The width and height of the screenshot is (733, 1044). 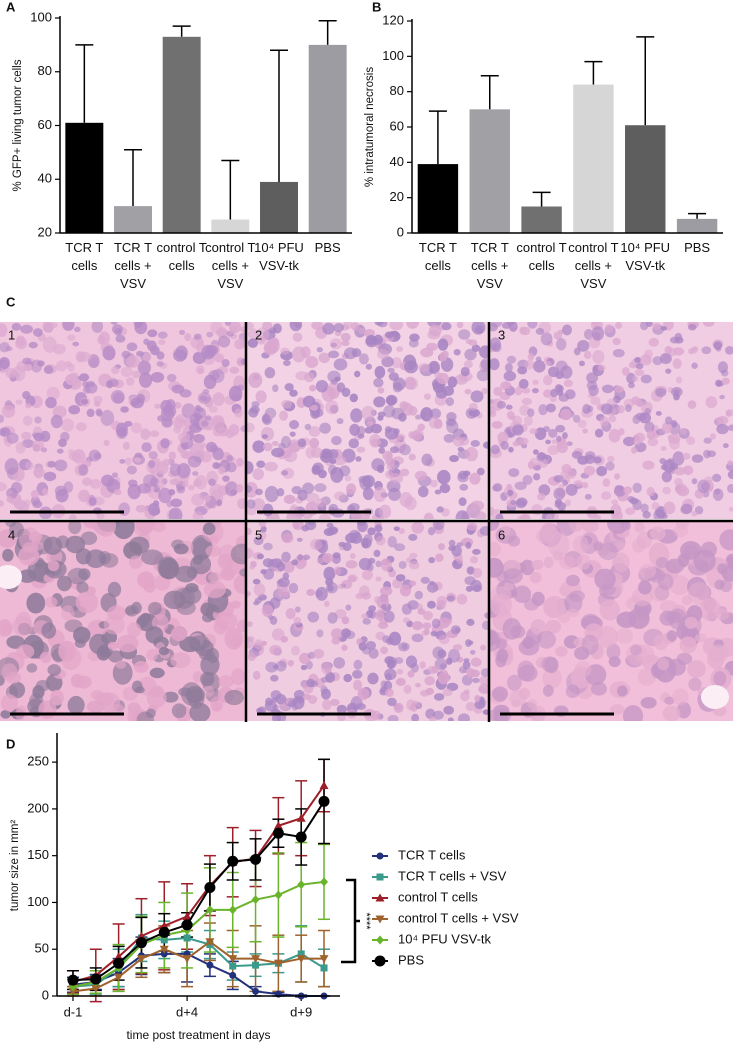 I want to click on micrograph, so click(x=367, y=420).